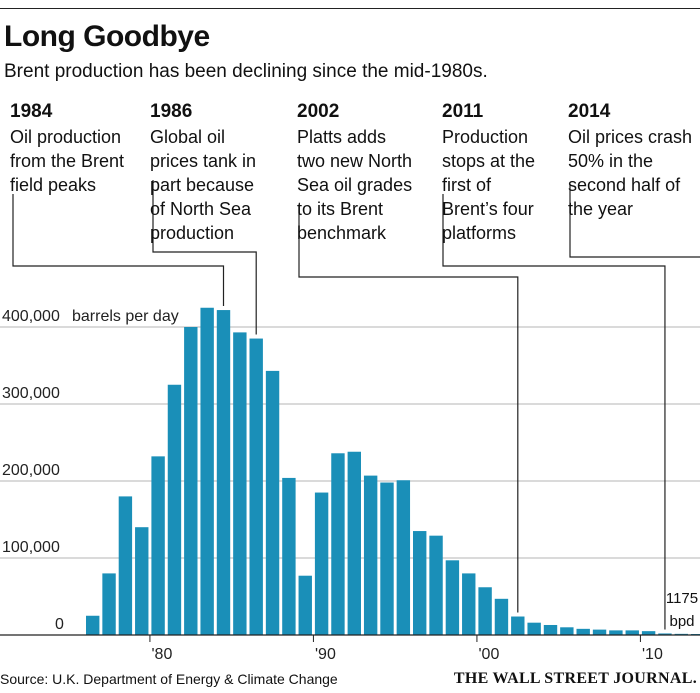 This screenshot has height=693, width=700. Describe the element at coordinates (204, 257) in the screenshot. I see `annotation-leader-1986` at that location.